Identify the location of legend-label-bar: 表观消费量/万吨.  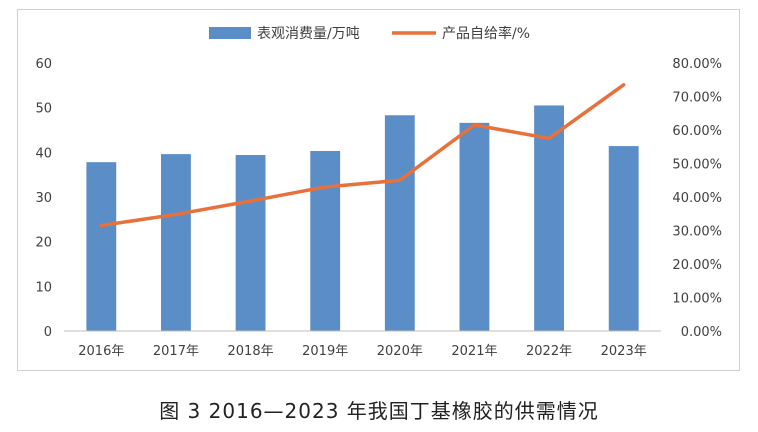
(308, 34).